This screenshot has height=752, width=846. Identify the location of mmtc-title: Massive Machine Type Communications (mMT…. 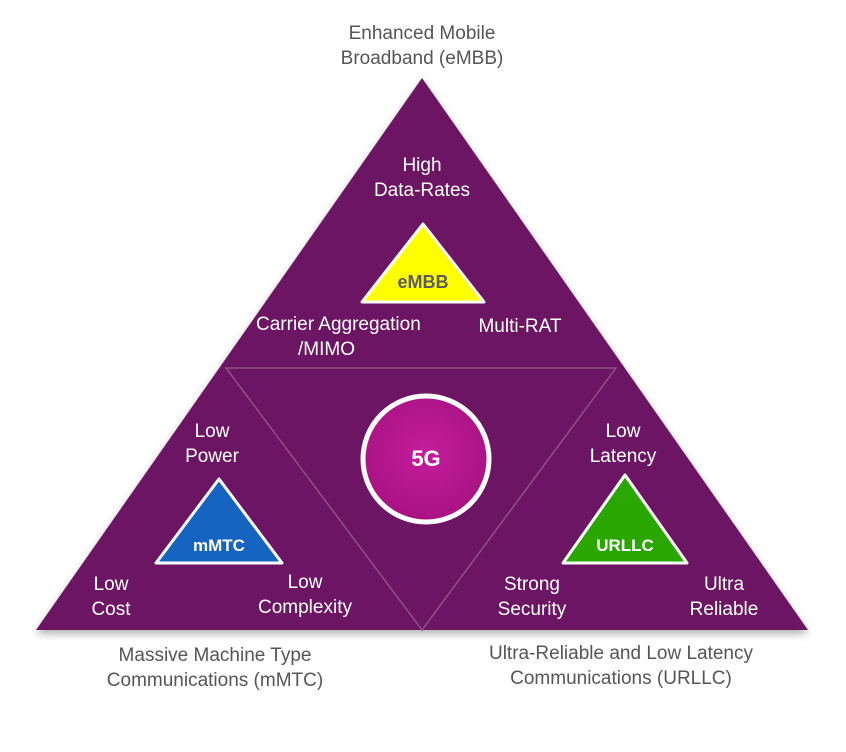
(215, 668).